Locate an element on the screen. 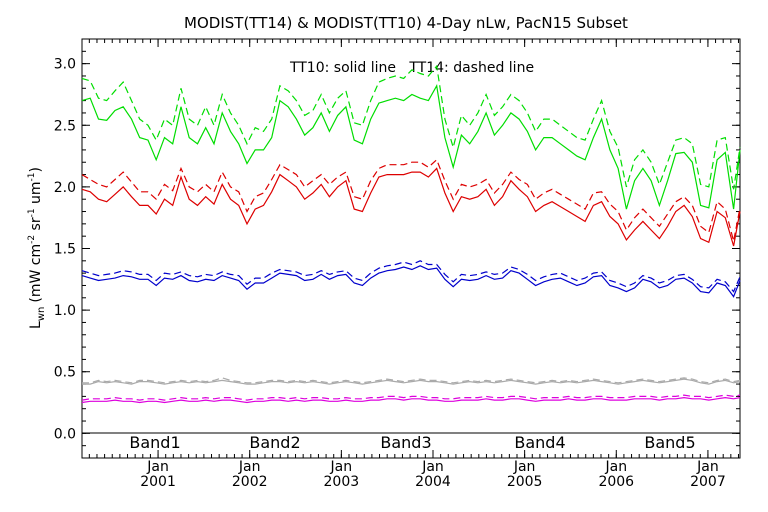  y-label-exp2: -1 is located at coordinates (32, 212).